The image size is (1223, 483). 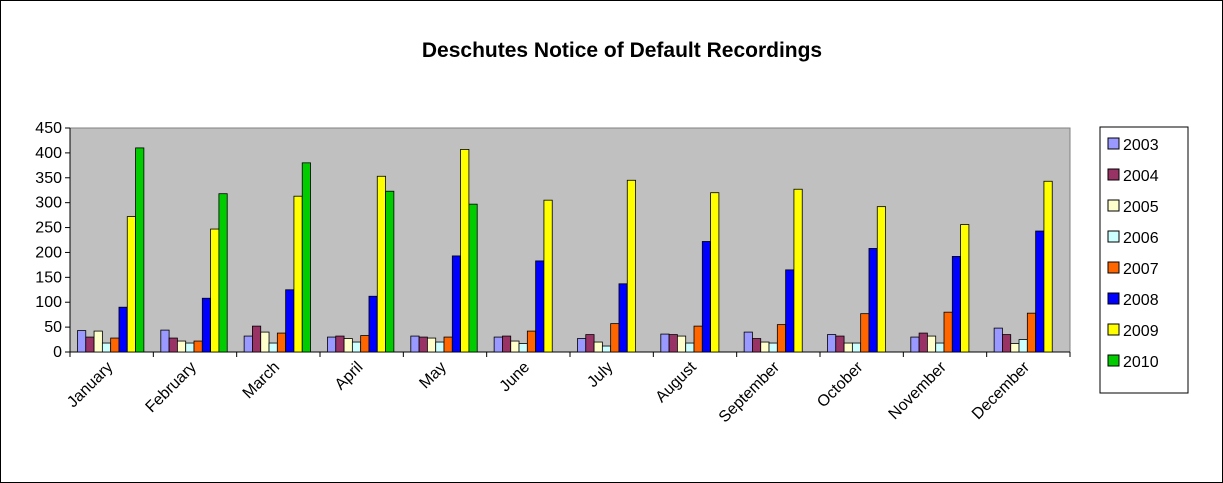 What do you see at coordinates (790, 311) in the screenshot?
I see `bar-2008-september` at bounding box center [790, 311].